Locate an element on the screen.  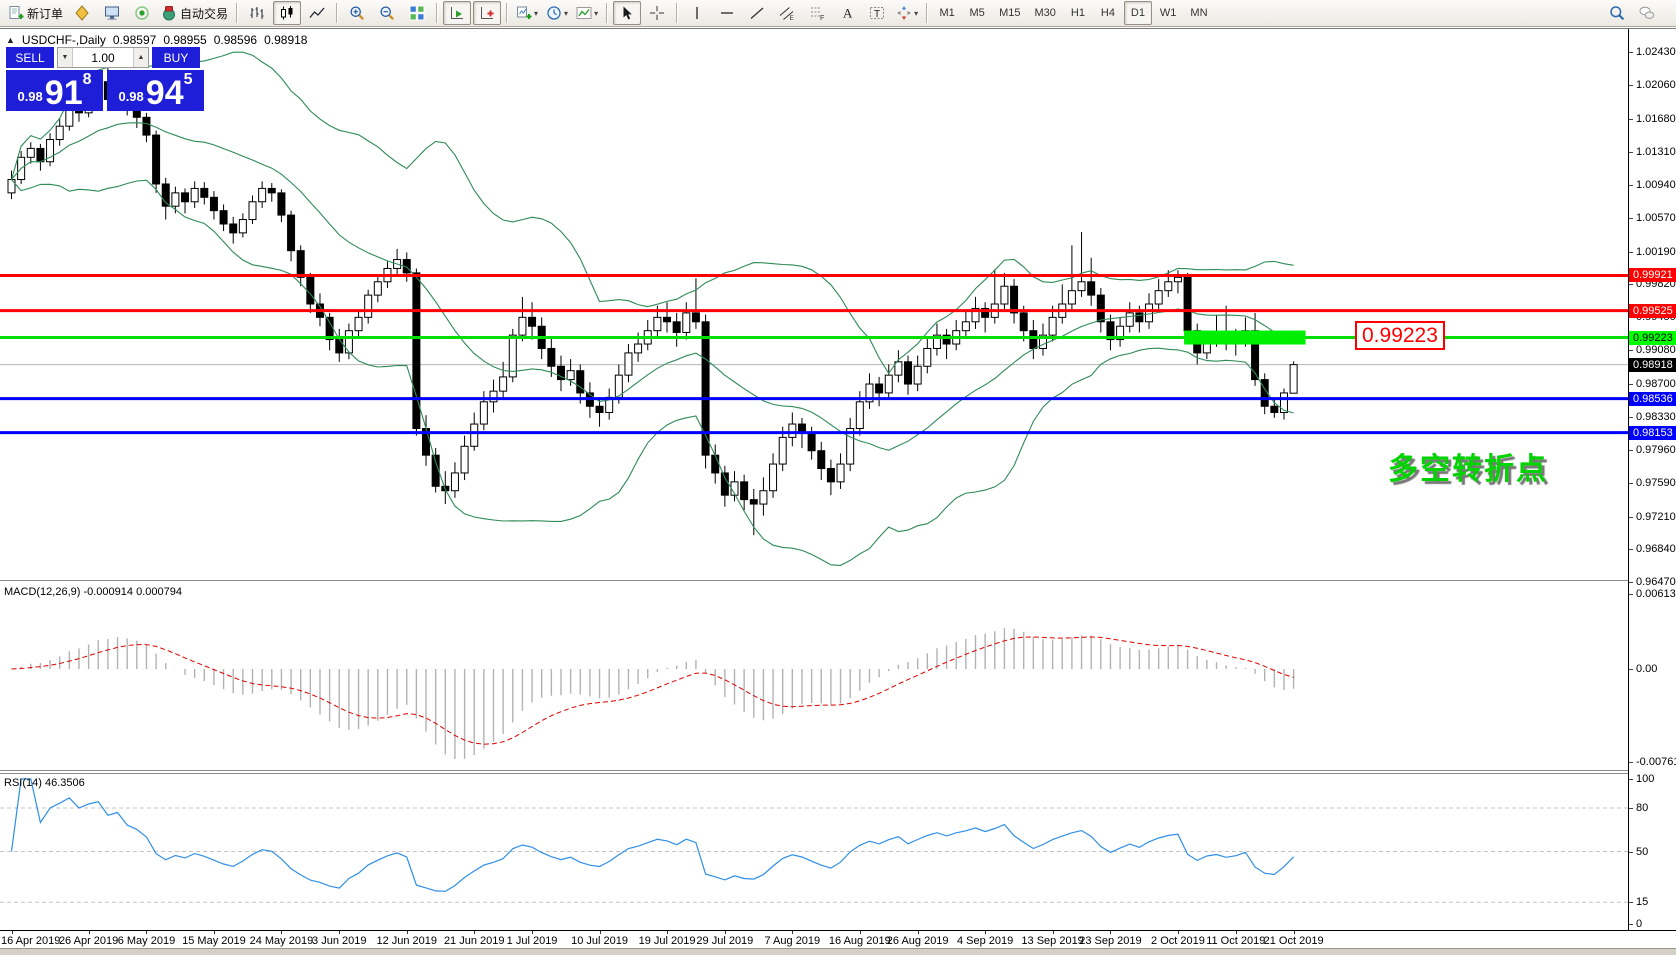
tf-d1-button-label: D1 is located at coordinates (1137, 13).